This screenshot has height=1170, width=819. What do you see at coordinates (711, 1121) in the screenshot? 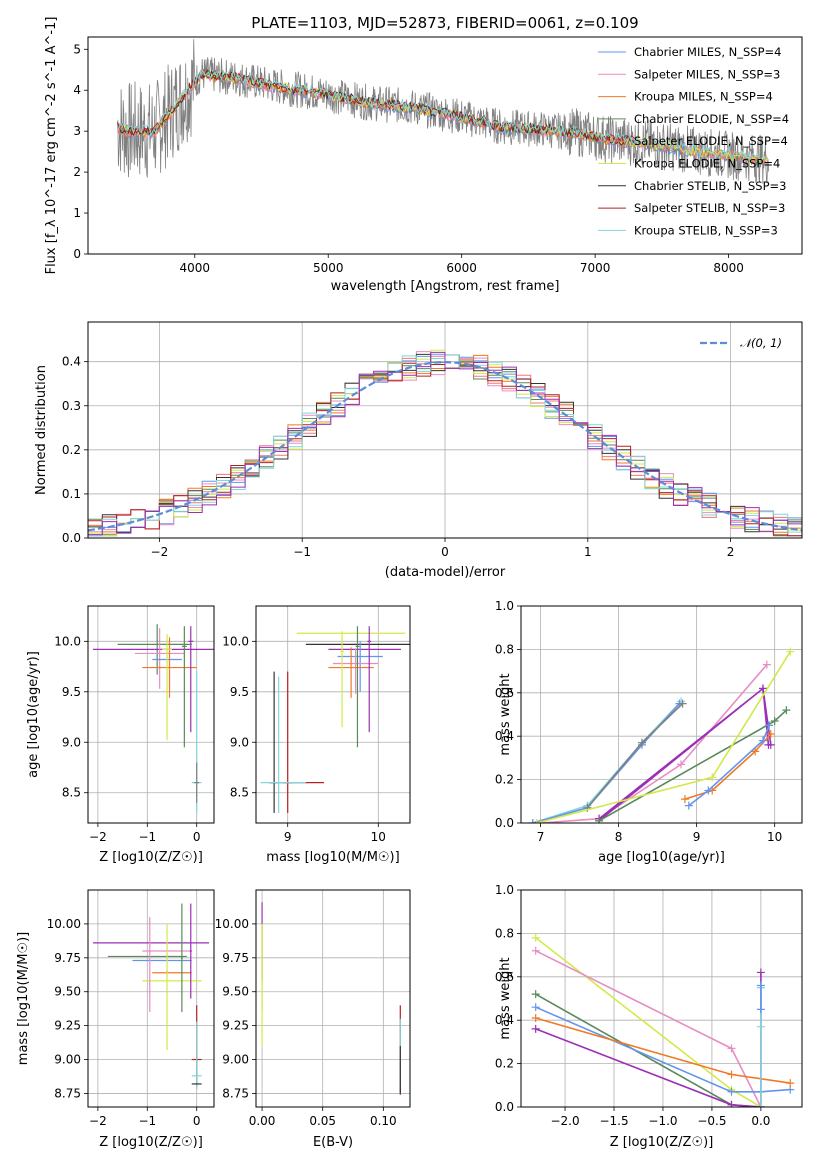
I see `x-tick-label: −0.5` at bounding box center [711, 1121].